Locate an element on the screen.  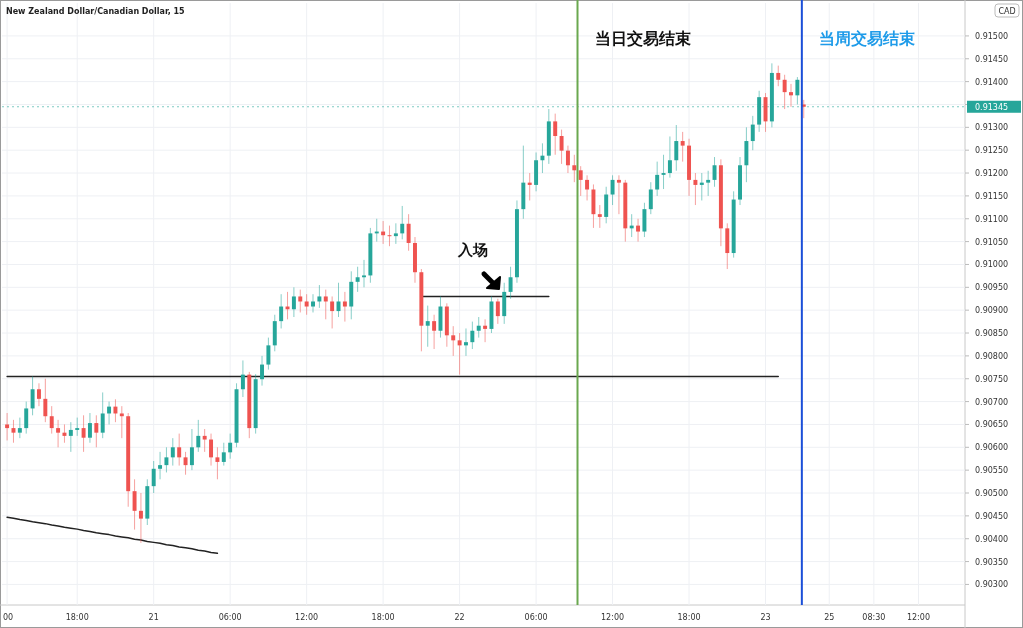
x-tick-label: 00 is located at coordinates (8, 617).